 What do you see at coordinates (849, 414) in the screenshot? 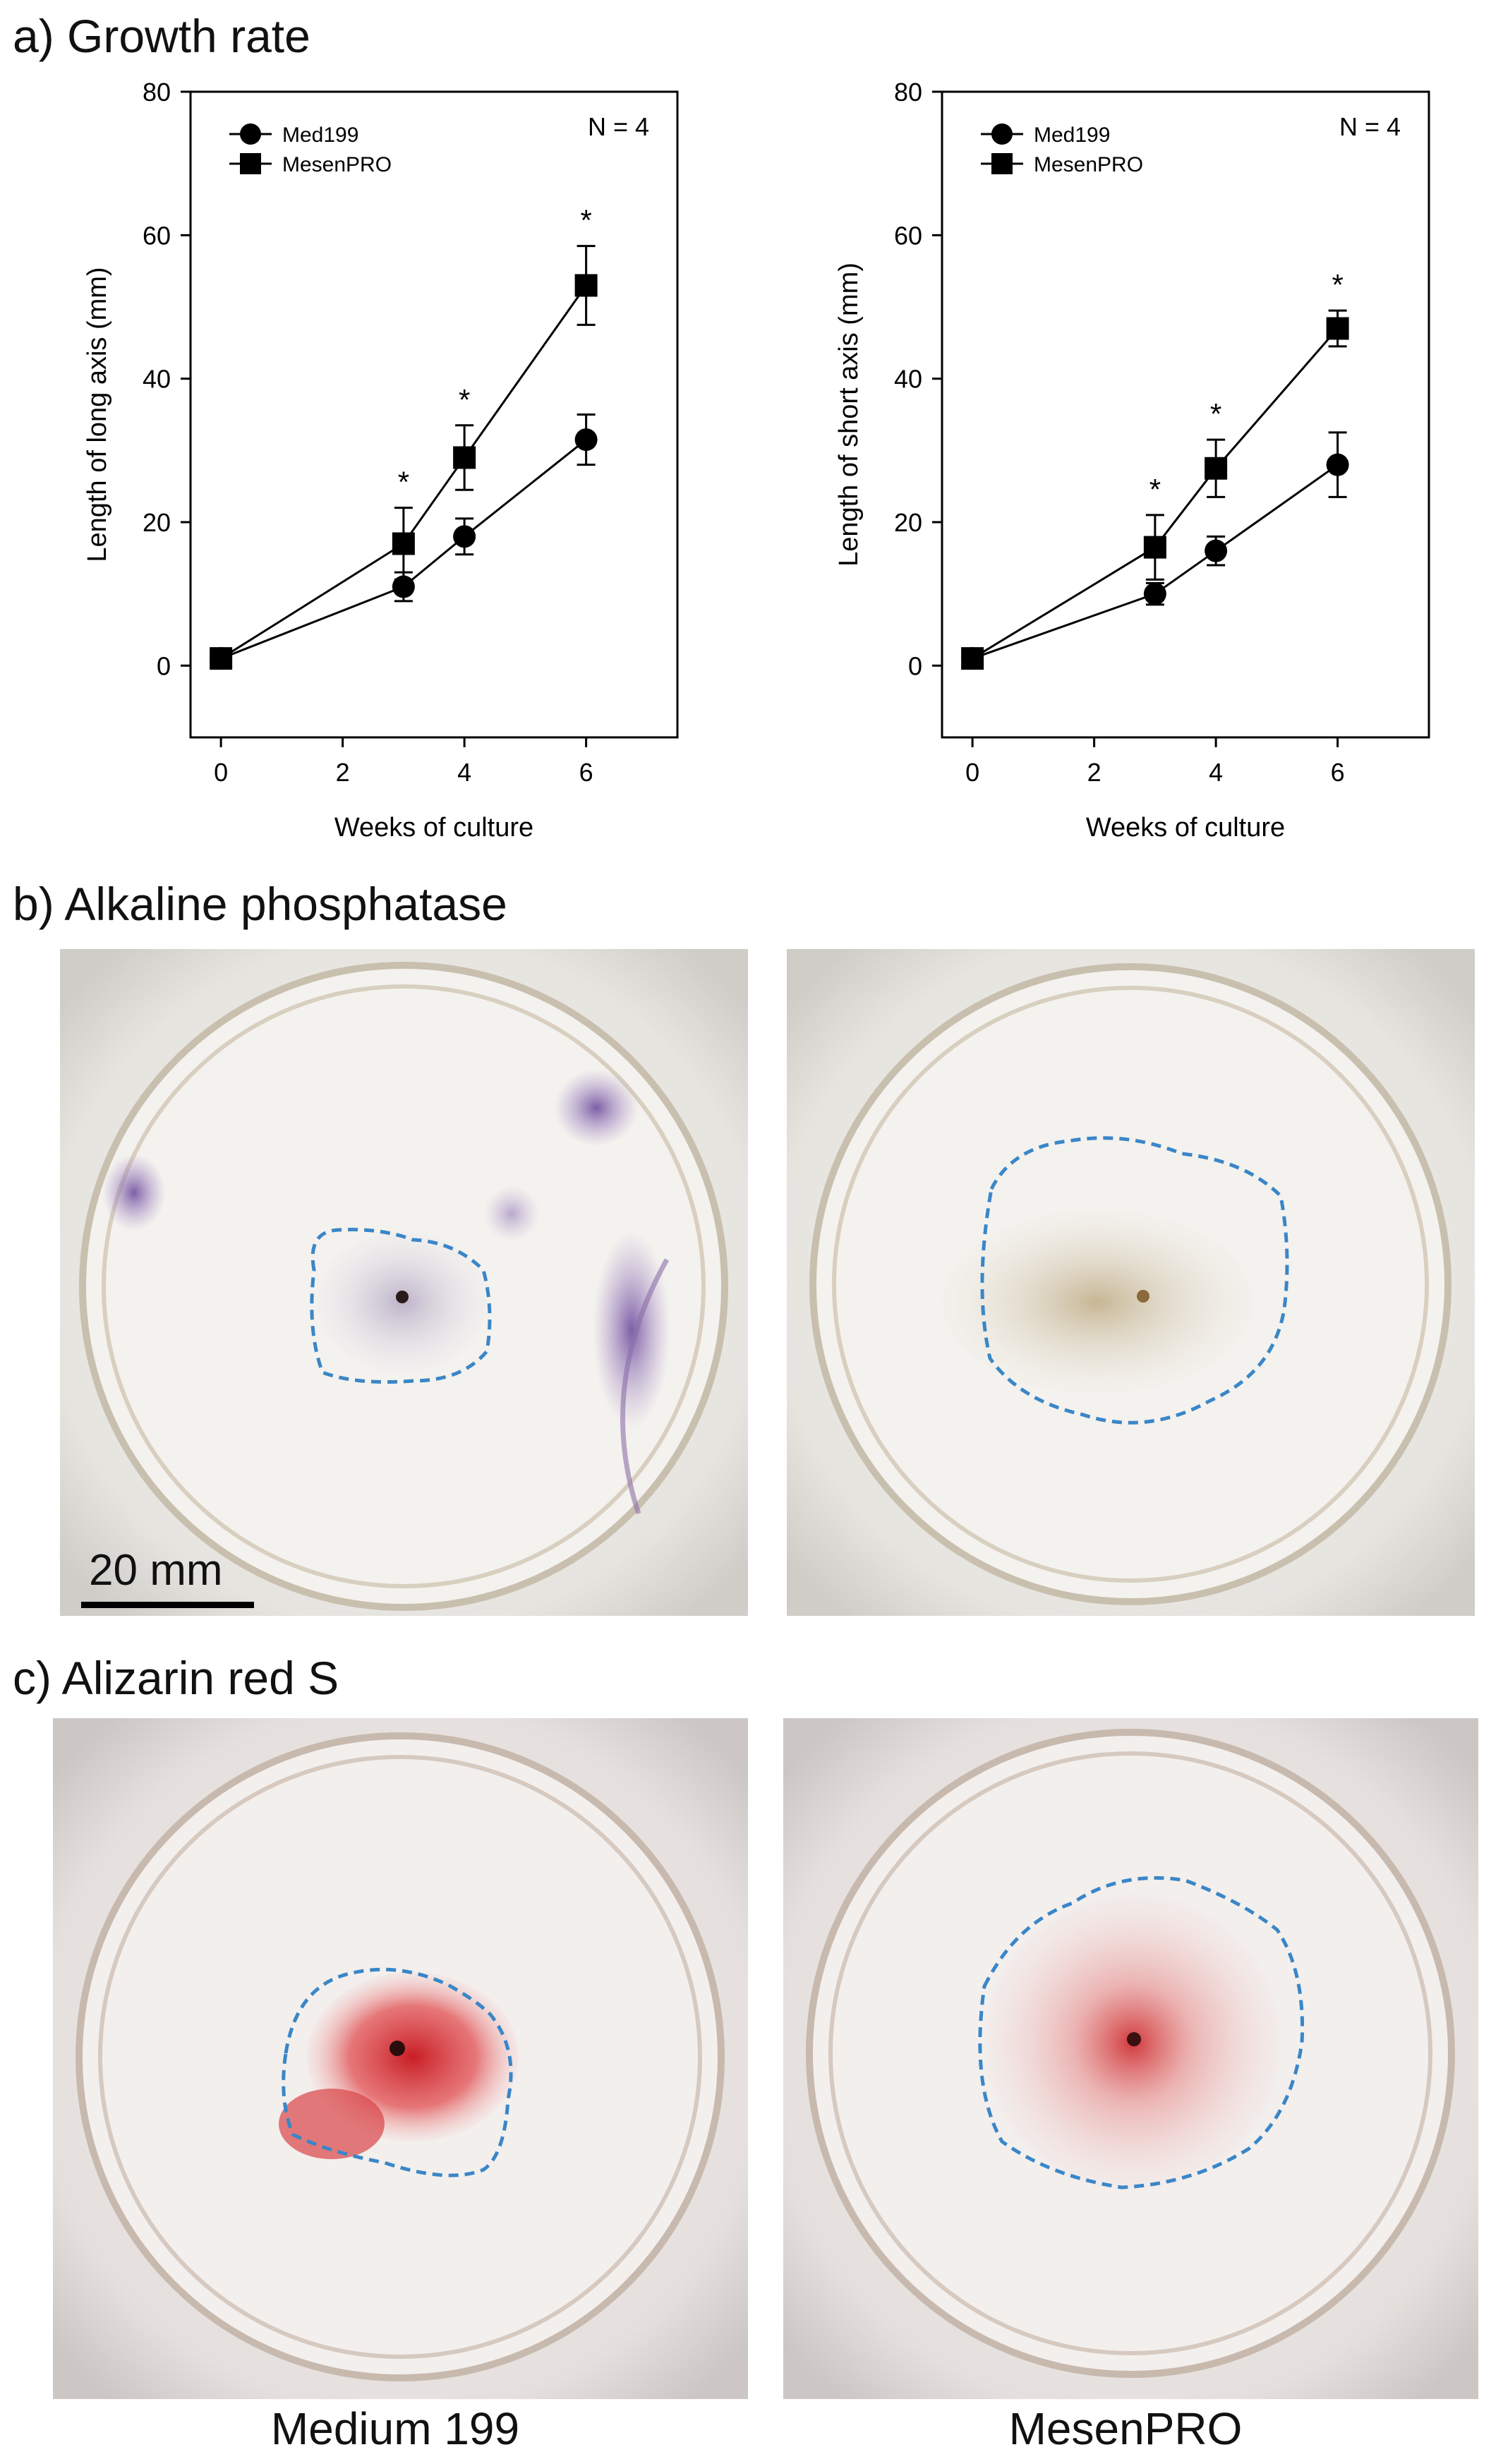
I see `y-axis-label: Length of short axis (mm)` at bounding box center [849, 414].